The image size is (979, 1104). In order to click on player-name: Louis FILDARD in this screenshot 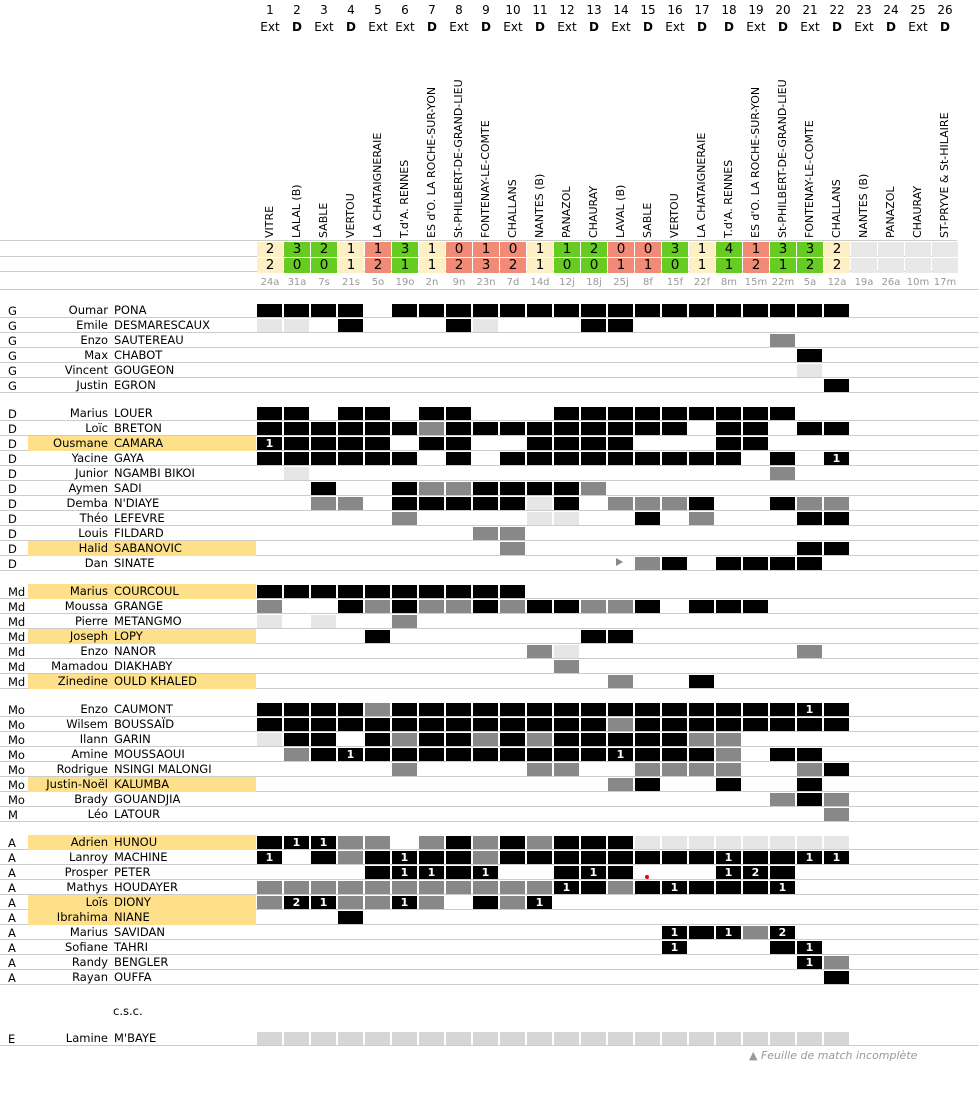, I will do `click(142, 533)`.